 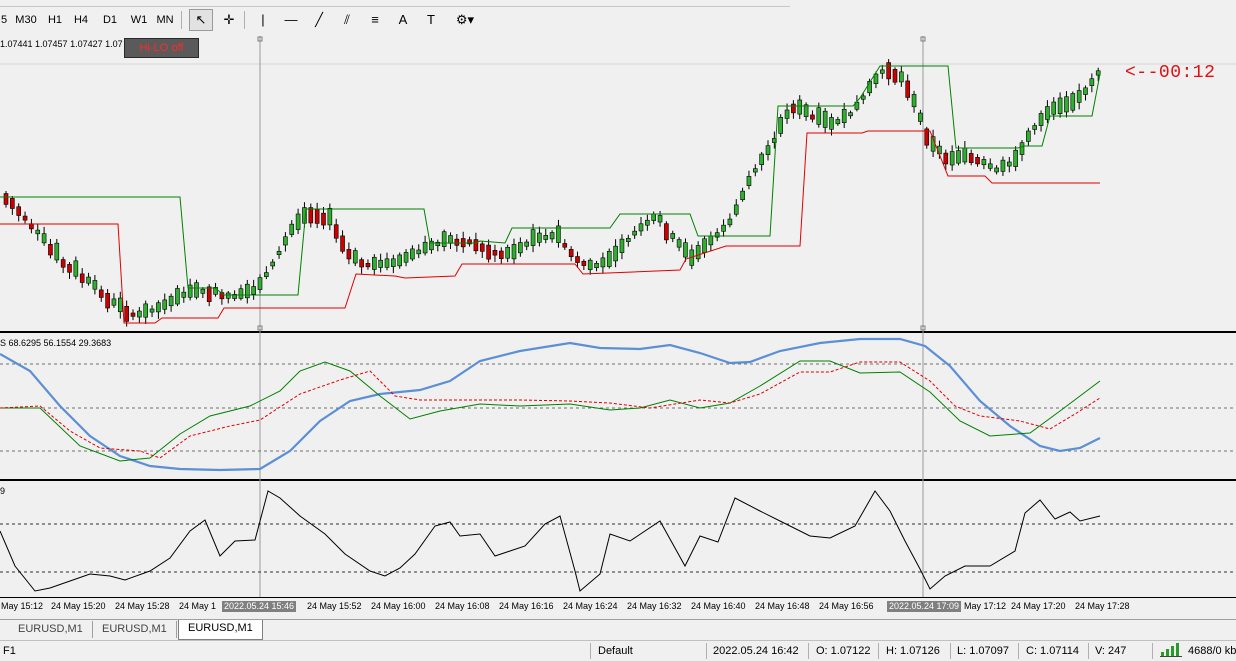 I want to click on timeframe-button-h4: H4, so click(x=81, y=20).